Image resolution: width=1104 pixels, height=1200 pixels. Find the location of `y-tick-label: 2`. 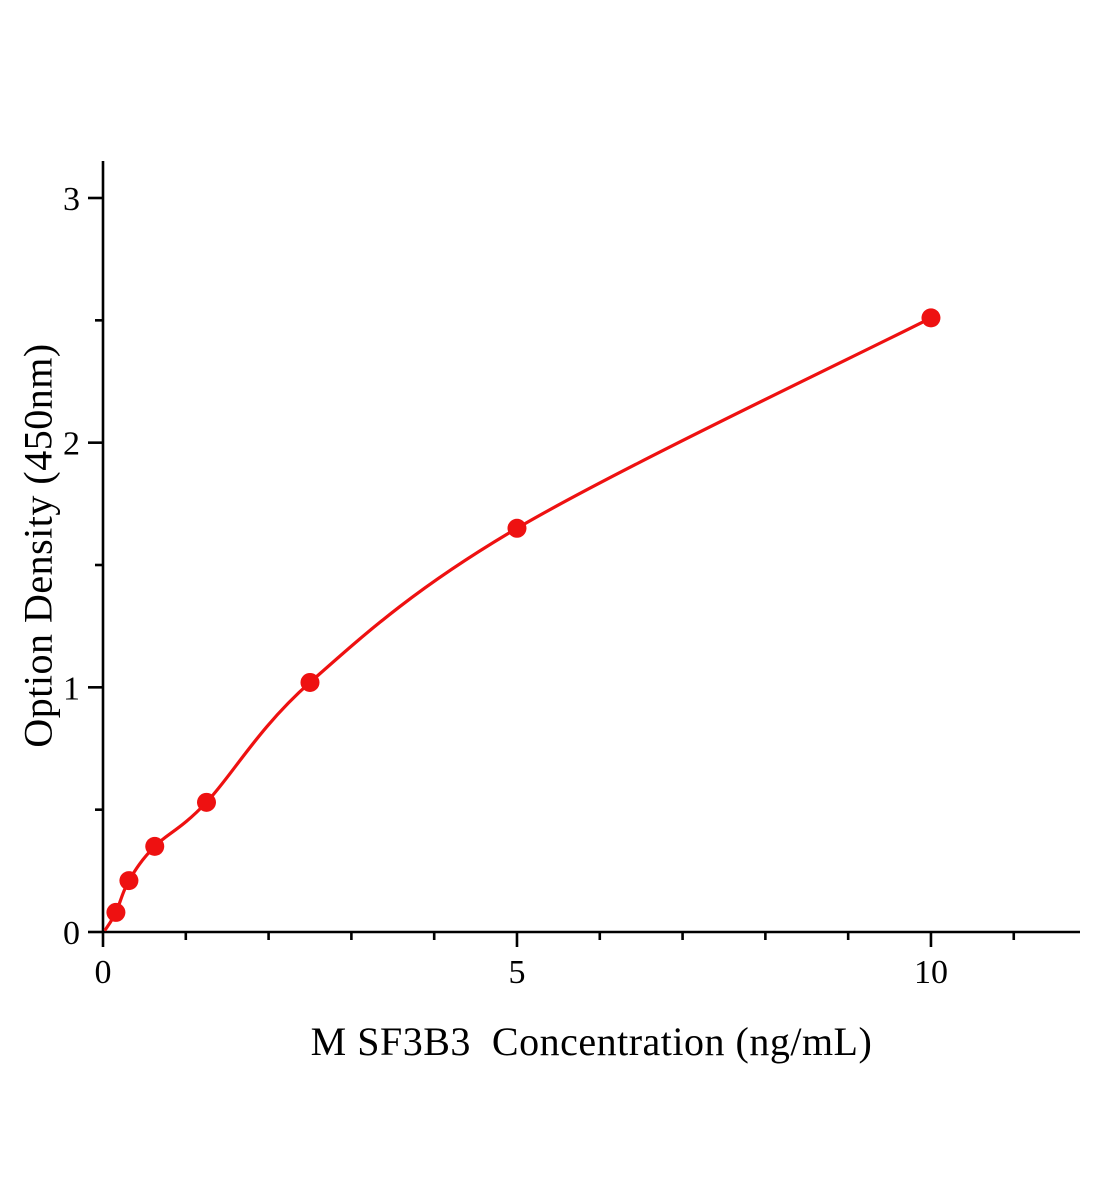

y-tick-label: 2 is located at coordinates (71, 444).